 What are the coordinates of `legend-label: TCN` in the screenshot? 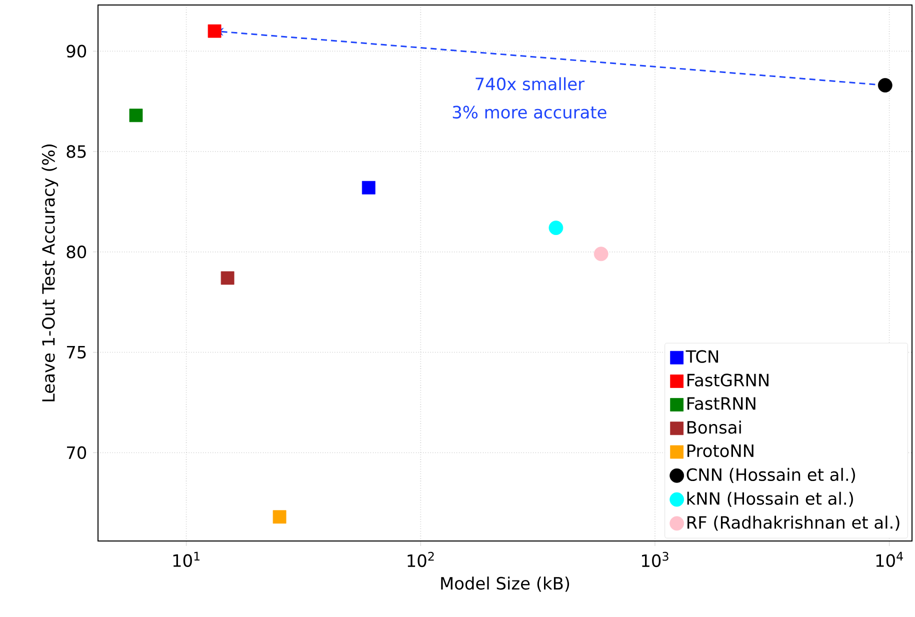 It's located at (702, 356).